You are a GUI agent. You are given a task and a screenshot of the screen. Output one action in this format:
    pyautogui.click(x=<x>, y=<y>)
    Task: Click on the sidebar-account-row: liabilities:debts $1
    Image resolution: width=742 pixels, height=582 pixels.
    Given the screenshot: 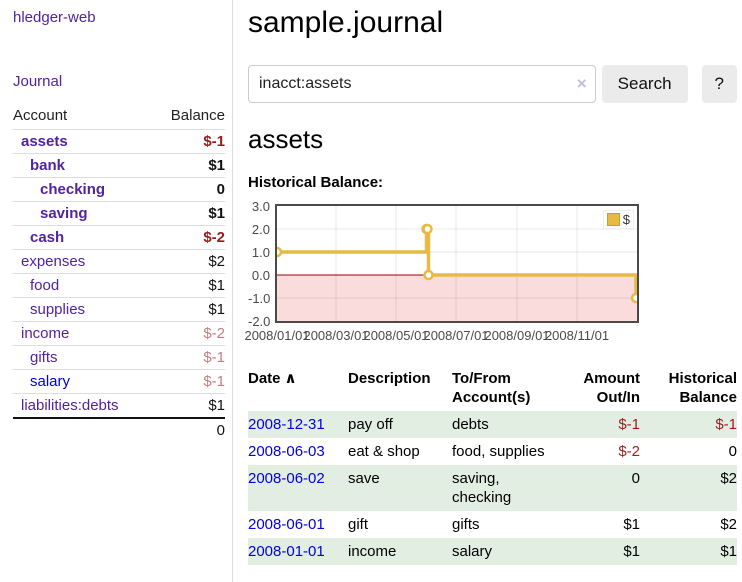 What is the action you would take?
    pyautogui.click(x=119, y=406)
    